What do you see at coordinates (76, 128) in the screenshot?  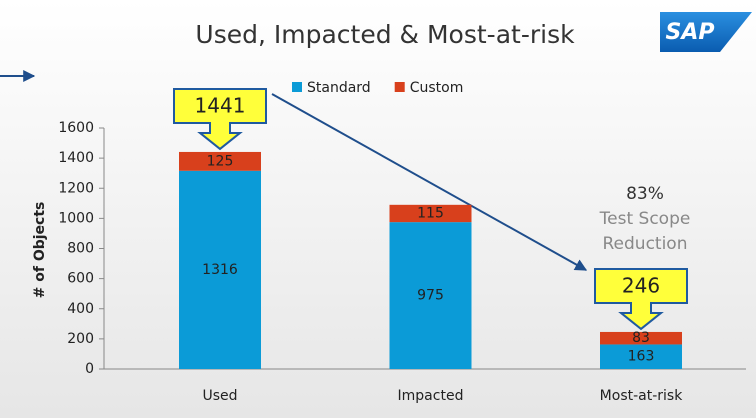 I see `y-tick-label: 1600` at bounding box center [76, 128].